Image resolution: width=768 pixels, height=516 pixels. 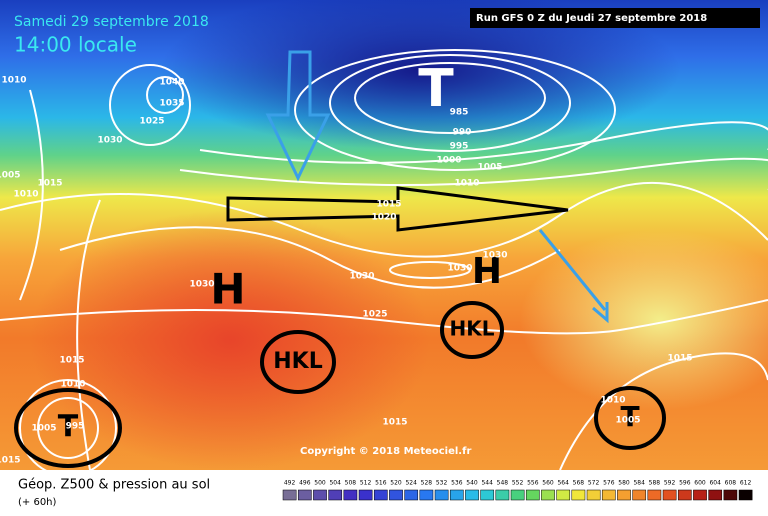 What do you see at coordinates (472, 483) in the screenshot?
I see `scale-label: 540` at bounding box center [472, 483].